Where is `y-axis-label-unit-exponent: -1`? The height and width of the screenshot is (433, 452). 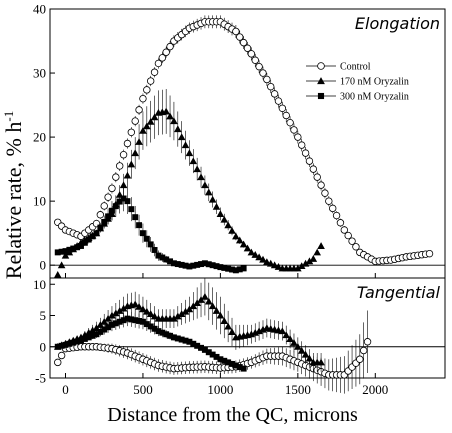
y-axis-label-unit-exponent: -1 is located at coordinates (8, 116).